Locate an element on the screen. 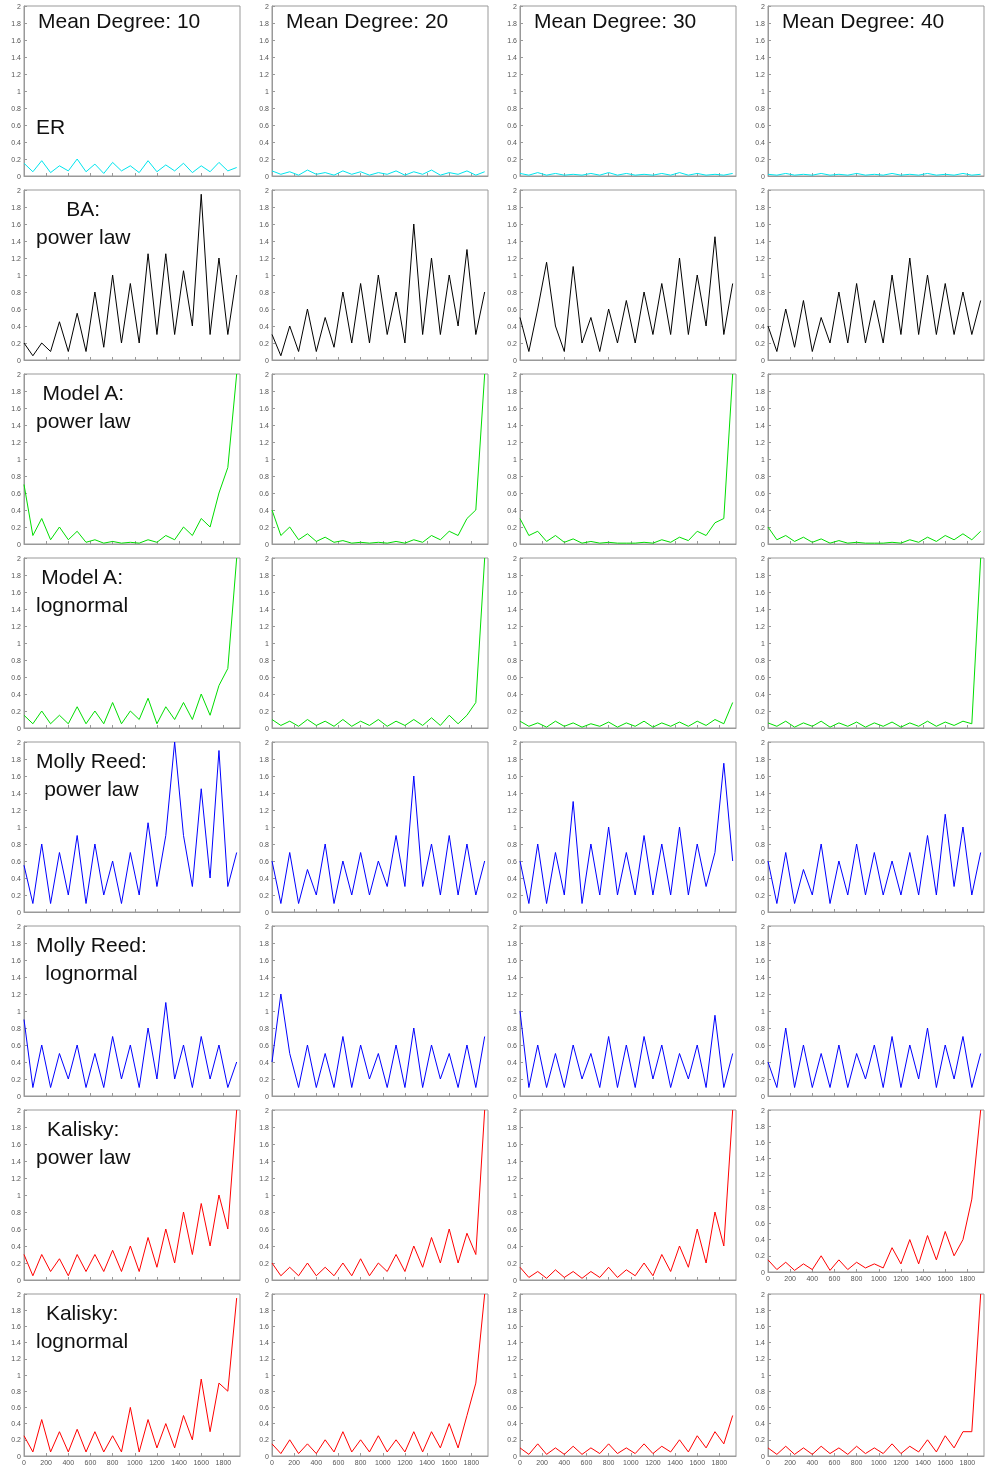 The height and width of the screenshot is (1475, 993). annotation: Model A: power law is located at coordinates (84, 406).